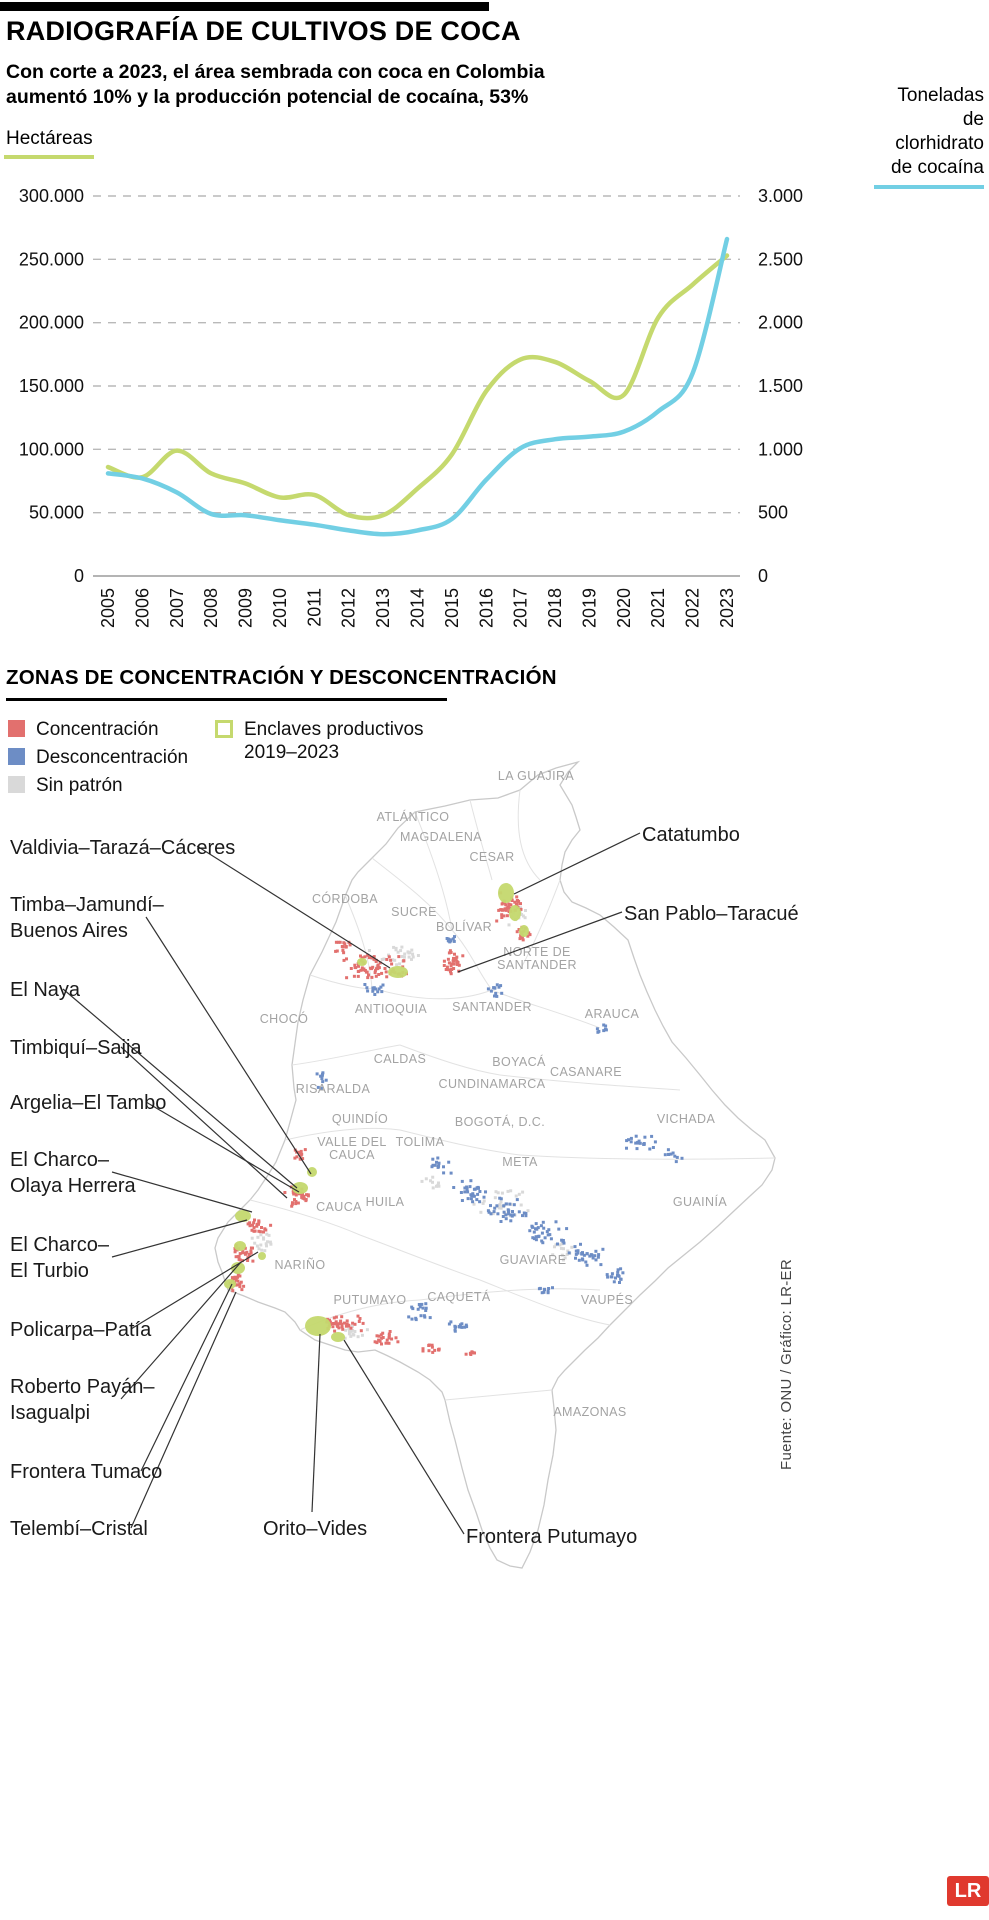 The image size is (989, 1920). What do you see at coordinates (391, 1009) in the screenshot?
I see `svg-text: ANTIOQUIA` at bounding box center [391, 1009].